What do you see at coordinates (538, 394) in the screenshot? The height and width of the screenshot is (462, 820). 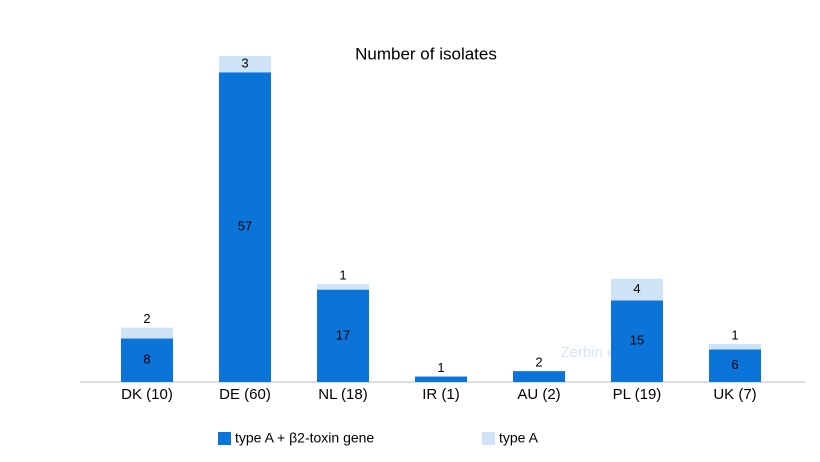 I see `x-tick-label: AU (2)` at bounding box center [538, 394].